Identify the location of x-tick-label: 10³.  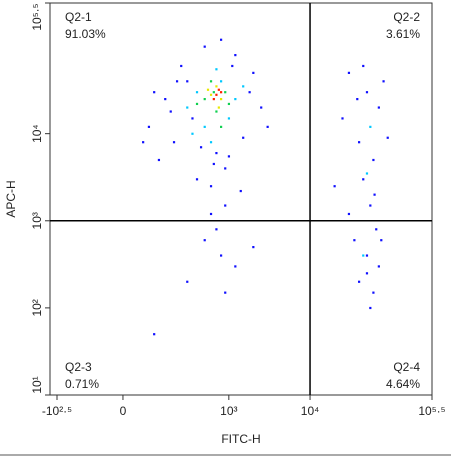
(228, 411).